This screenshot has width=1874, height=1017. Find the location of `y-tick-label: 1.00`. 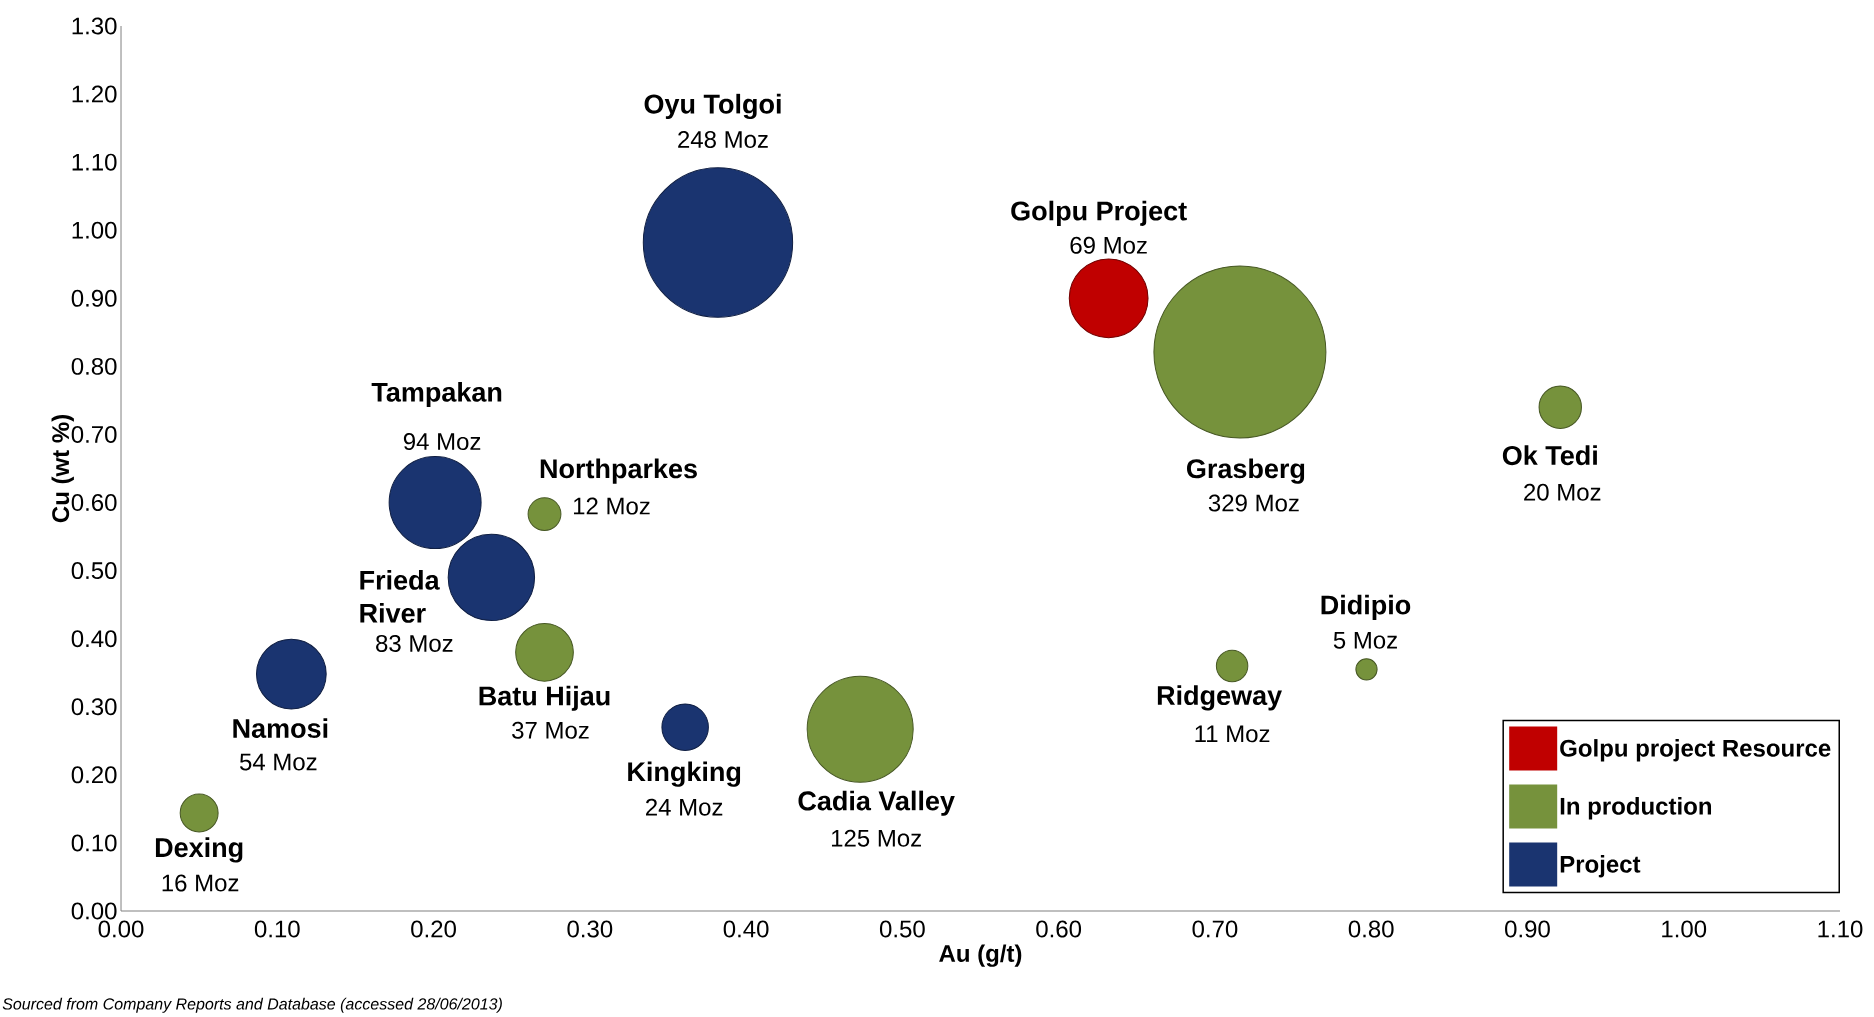

y-tick-label: 1.00 is located at coordinates (94, 230).